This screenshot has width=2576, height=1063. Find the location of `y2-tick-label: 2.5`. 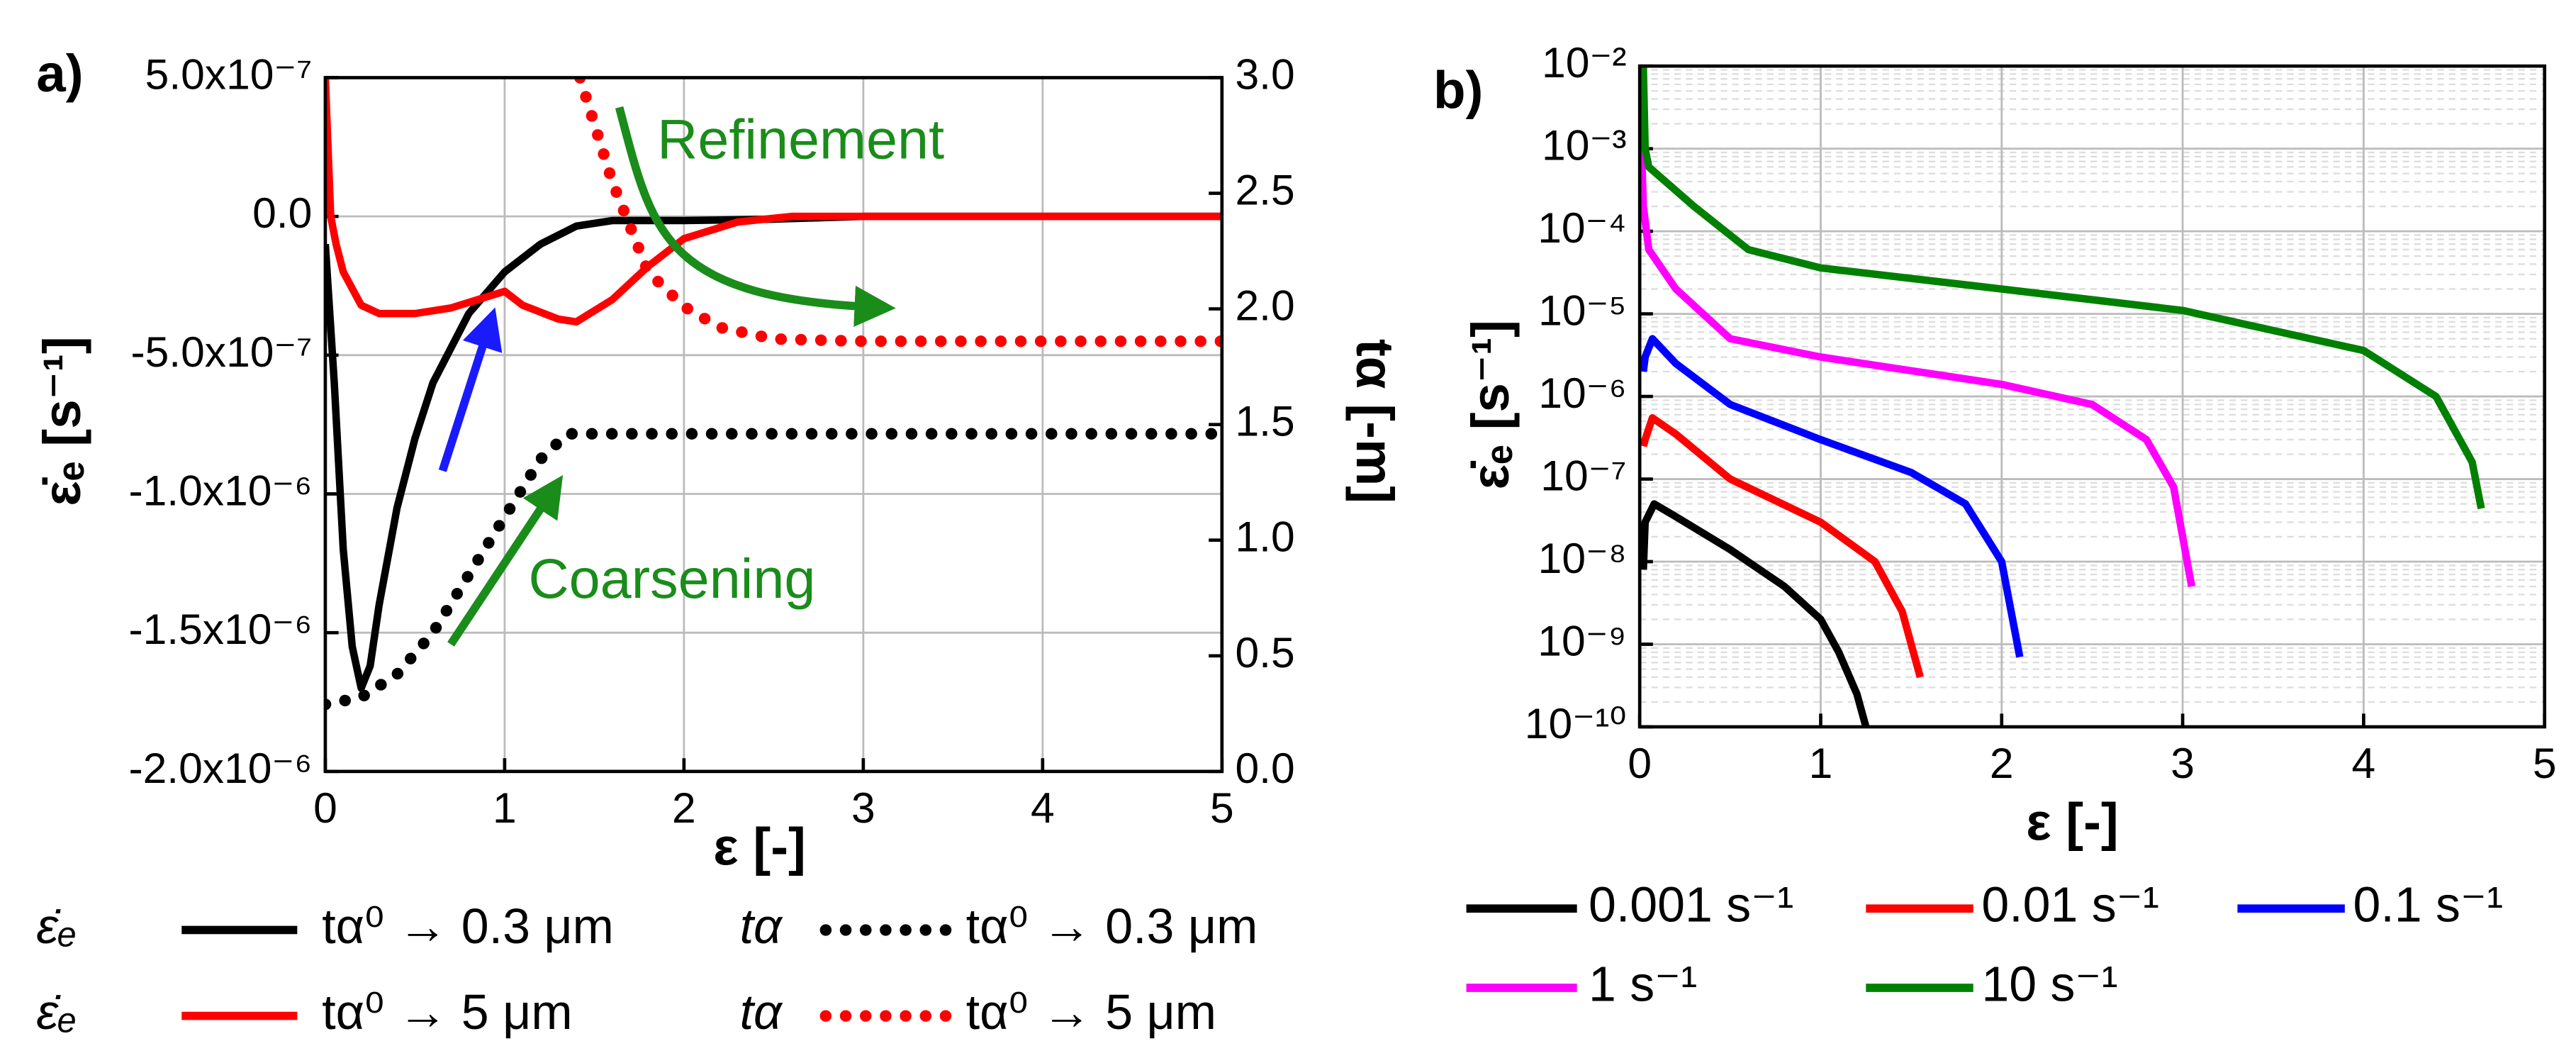

y2-tick-label: 2.5 is located at coordinates (1265, 190).